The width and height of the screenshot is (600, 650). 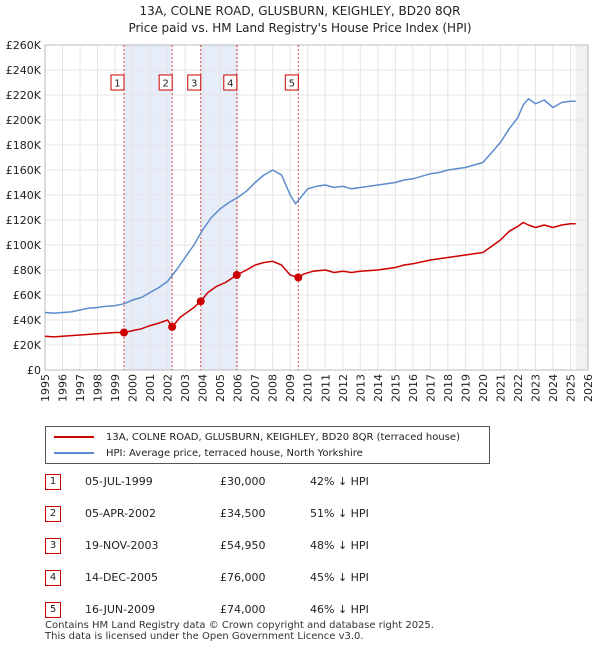 I want to click on sale-marker-label: 5, so click(x=292, y=84).